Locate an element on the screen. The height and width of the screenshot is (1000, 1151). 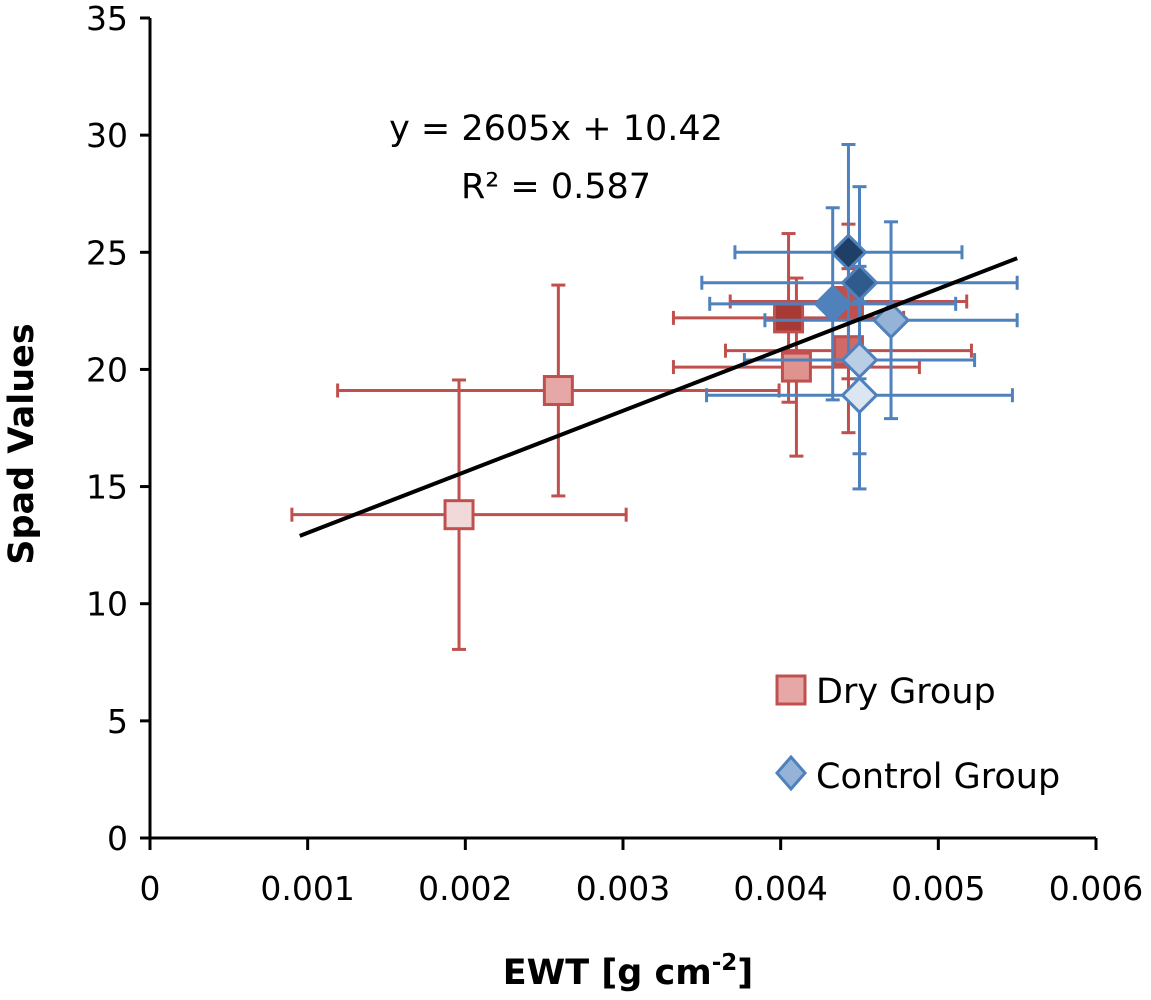
y-tick-label: 30 is located at coordinates (107, 135).